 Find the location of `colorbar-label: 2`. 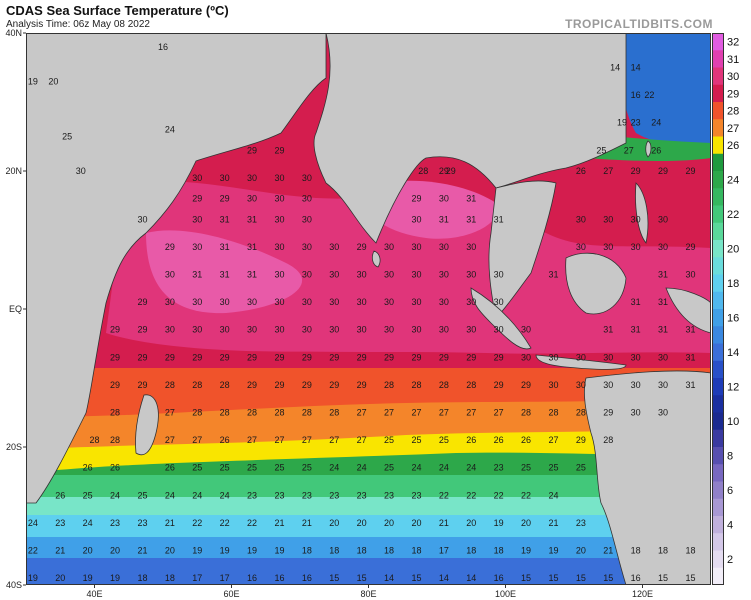

colorbar-label: 2 is located at coordinates (730, 560).